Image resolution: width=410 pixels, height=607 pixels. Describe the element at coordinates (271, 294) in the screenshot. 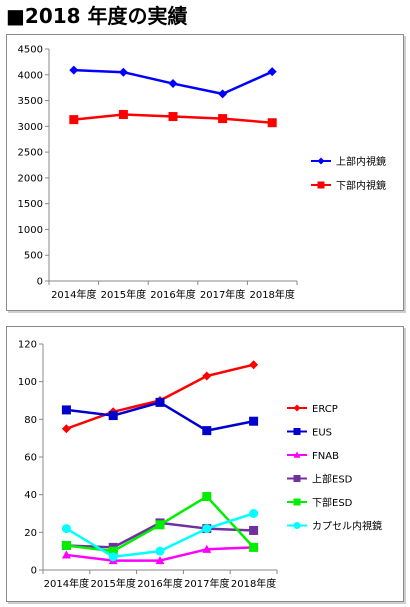

I see `chart-1-x-tick-label: 2018年度` at that location.